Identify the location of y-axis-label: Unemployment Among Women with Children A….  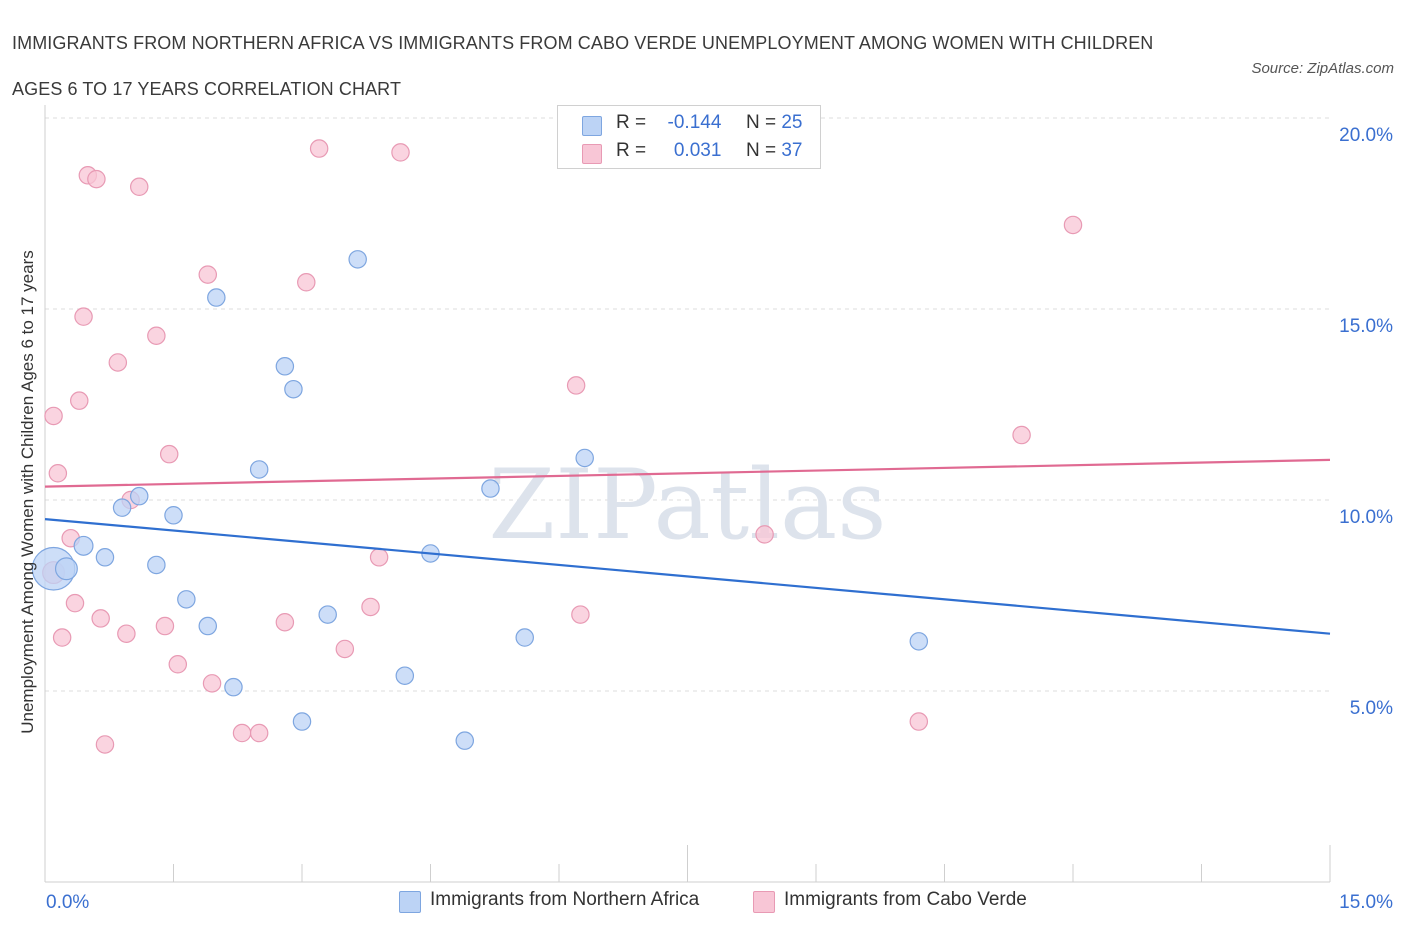
(27, 492).